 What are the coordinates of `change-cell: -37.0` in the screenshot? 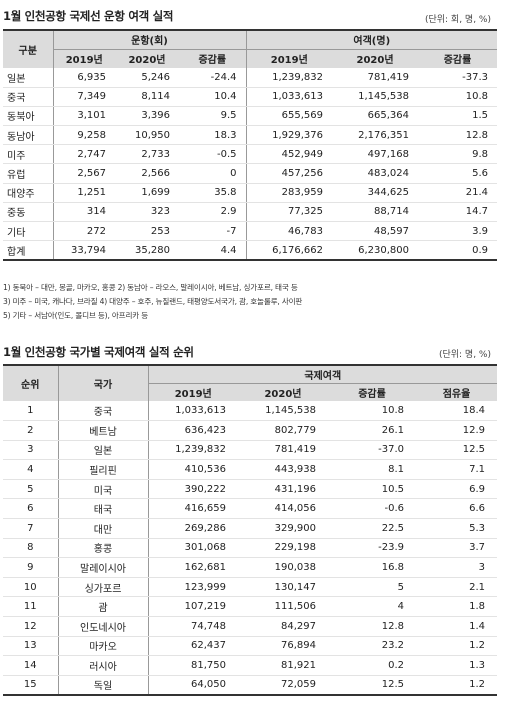 It's located at (372, 450).